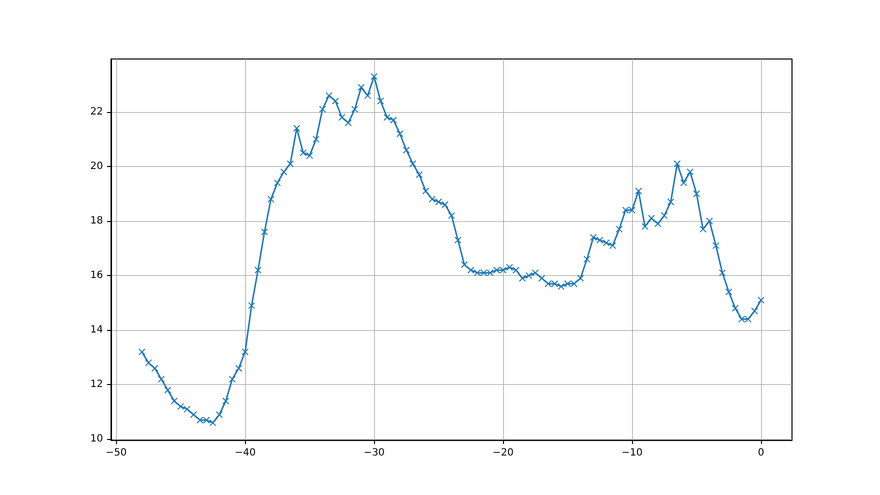 The width and height of the screenshot is (880, 495). Describe the element at coordinates (96, 276) in the screenshot. I see `y-tick-label: 16` at that location.